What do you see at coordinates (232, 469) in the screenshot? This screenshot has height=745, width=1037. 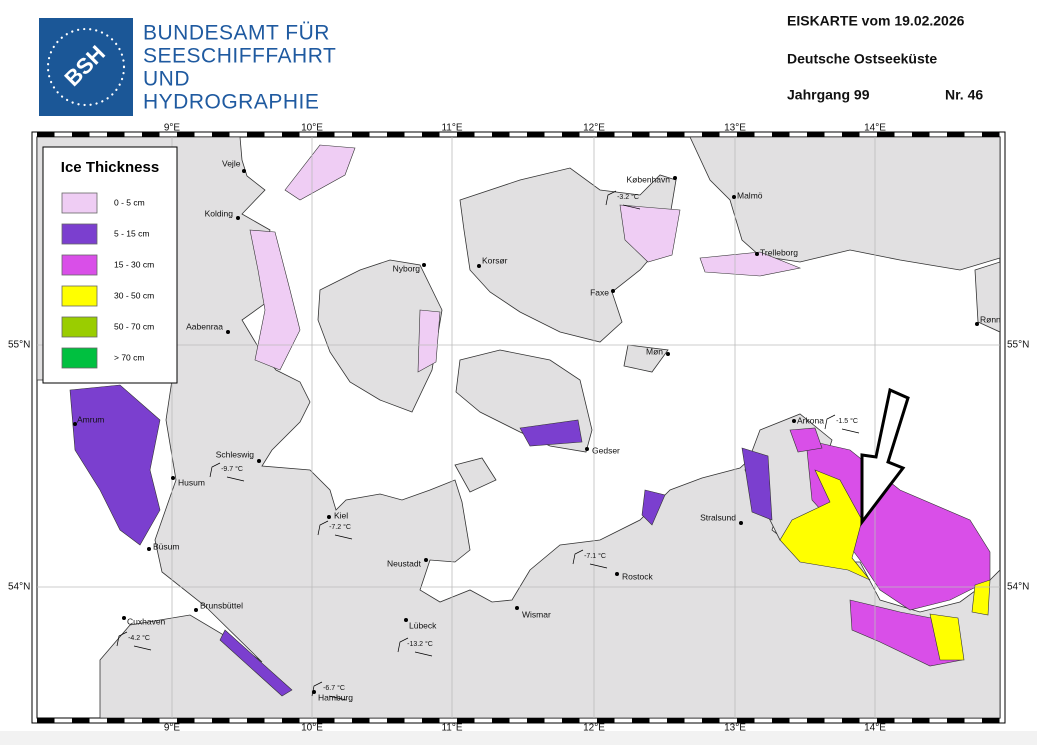 I see `temperature-label: -9.7 °C` at bounding box center [232, 469].